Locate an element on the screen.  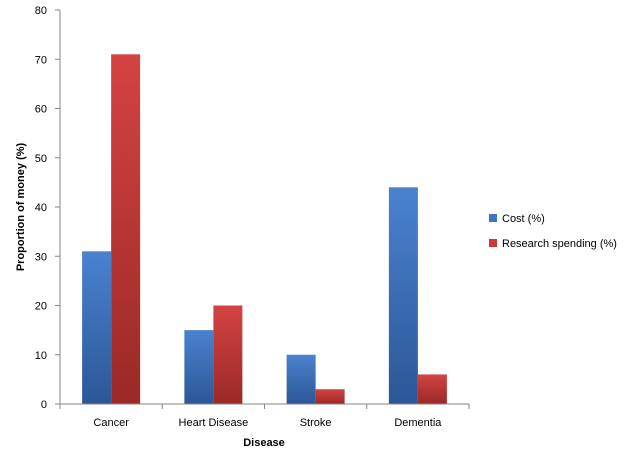
x-tick-label: Heart Disease is located at coordinates (214, 423).